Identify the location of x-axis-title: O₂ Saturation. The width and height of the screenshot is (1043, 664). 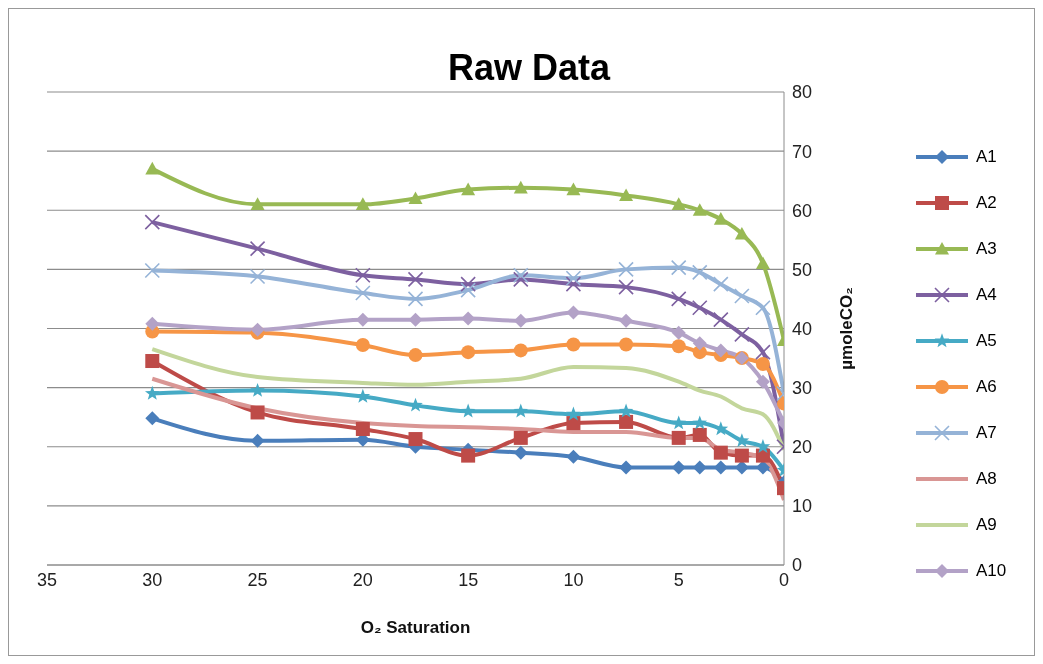
(415, 627).